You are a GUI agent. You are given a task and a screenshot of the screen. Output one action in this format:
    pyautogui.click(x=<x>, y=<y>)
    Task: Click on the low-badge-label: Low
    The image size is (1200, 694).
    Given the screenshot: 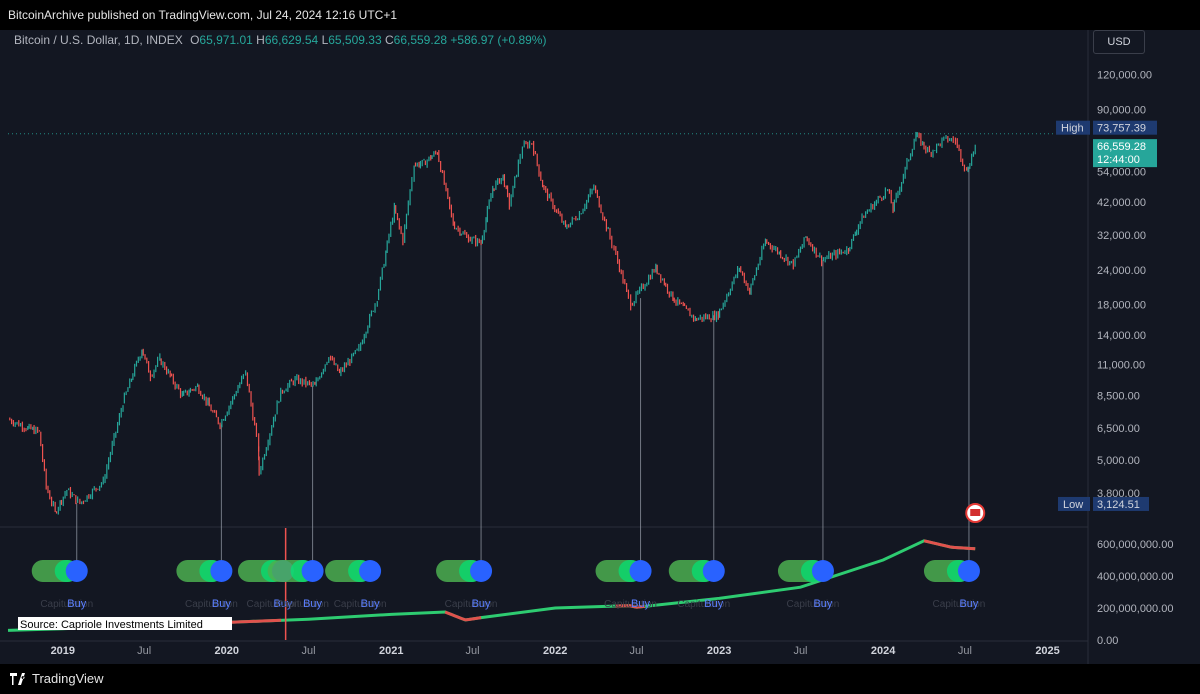 What is the action you would take?
    pyautogui.click(x=1073, y=505)
    